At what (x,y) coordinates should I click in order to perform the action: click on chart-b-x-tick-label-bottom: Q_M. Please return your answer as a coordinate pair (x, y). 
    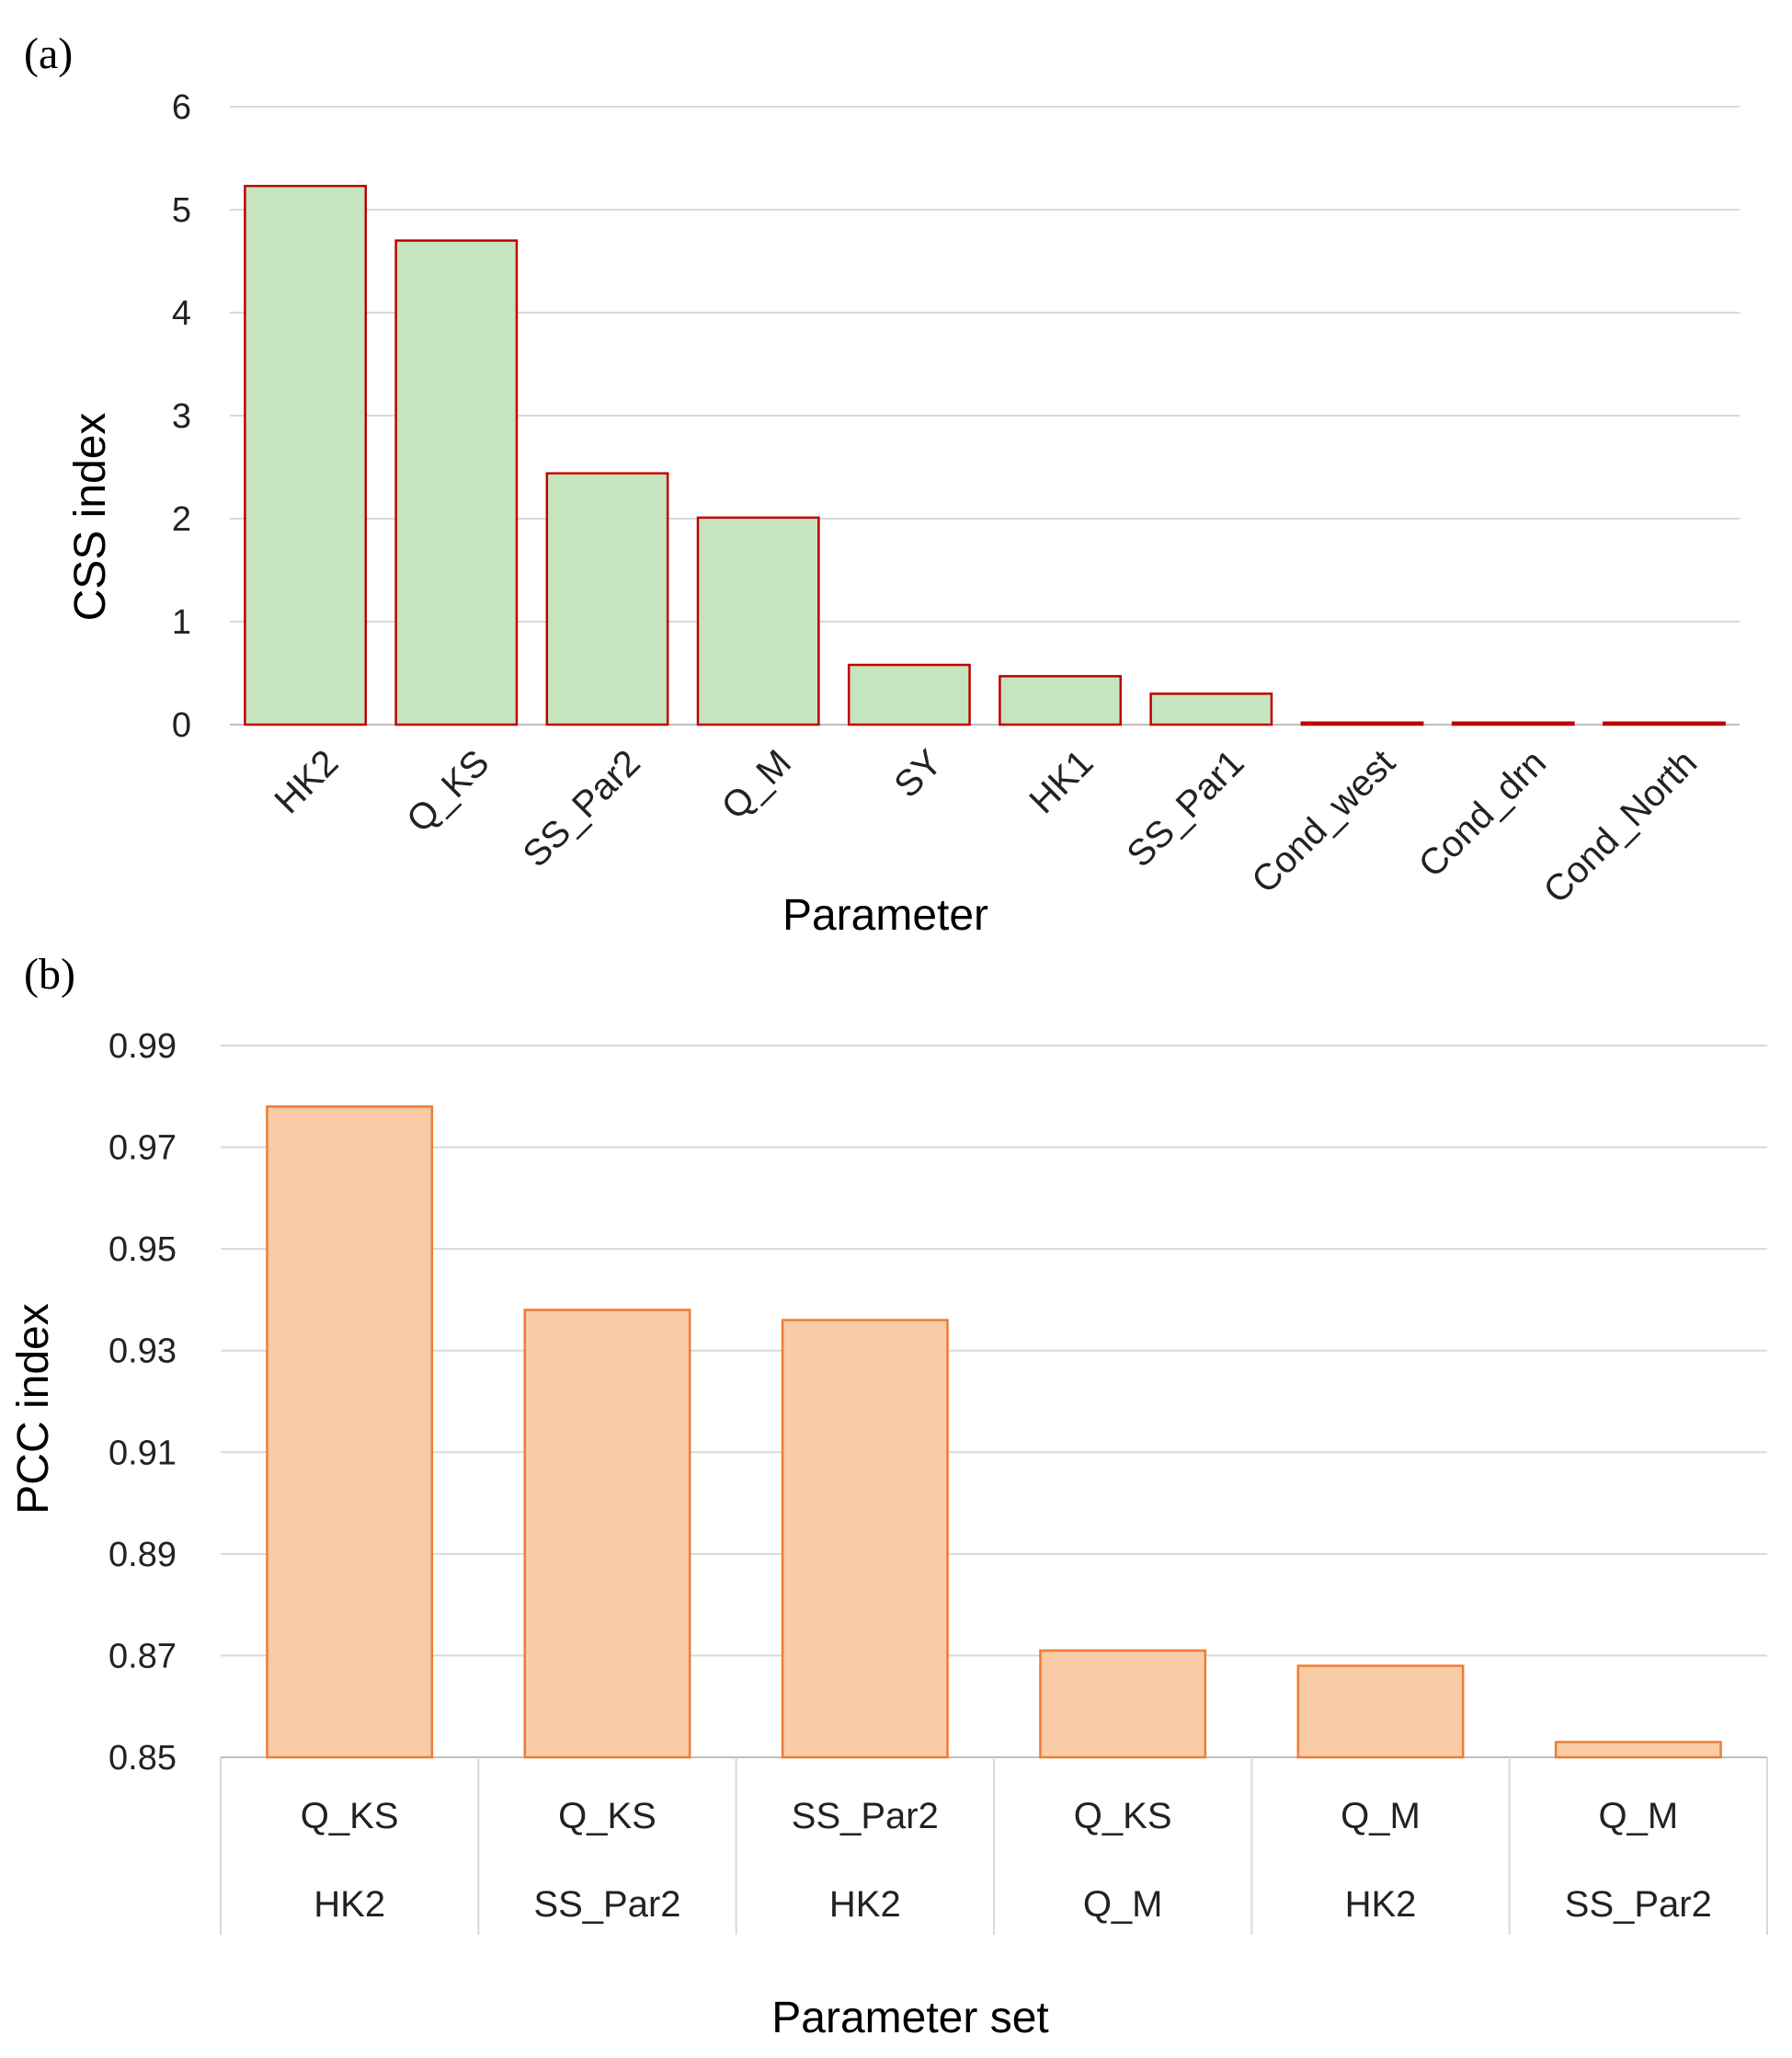
    Looking at the image, I should click on (1123, 1904).